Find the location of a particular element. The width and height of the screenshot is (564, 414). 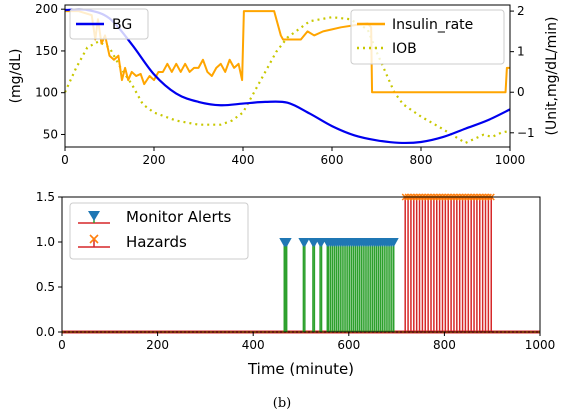

legend-label-iob: IOB is located at coordinates (404, 49).